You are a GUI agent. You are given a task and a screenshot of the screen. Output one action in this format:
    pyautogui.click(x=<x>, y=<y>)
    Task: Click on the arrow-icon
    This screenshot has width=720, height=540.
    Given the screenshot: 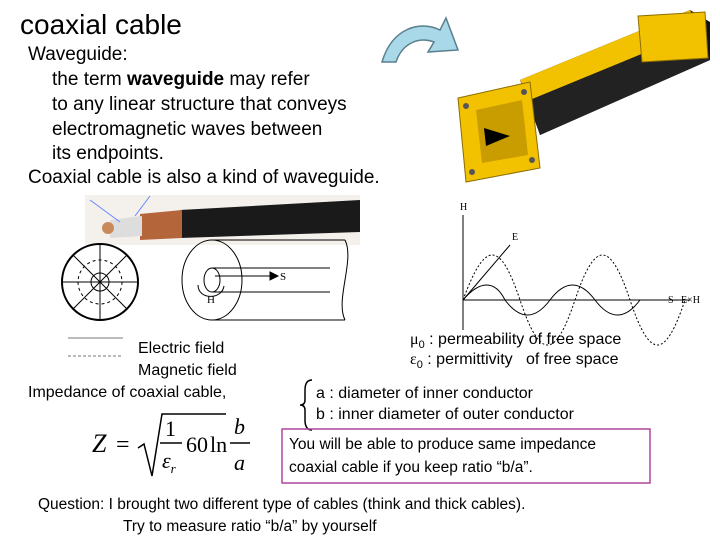 What is the action you would take?
    pyautogui.click(x=420, y=39)
    